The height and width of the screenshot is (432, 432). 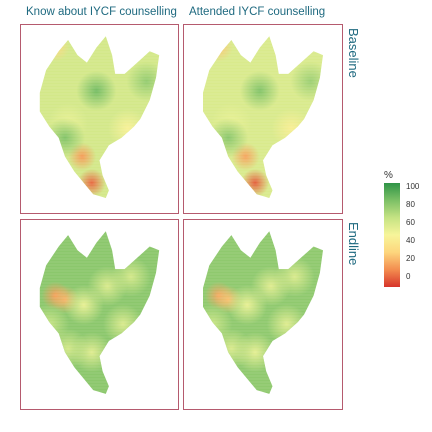 What do you see at coordinates (408, 276) in the screenshot?
I see `legend-tick: 0` at bounding box center [408, 276].